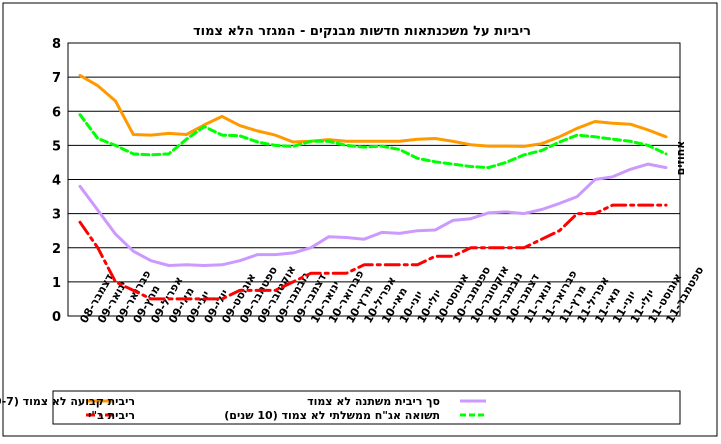 Image resolution: width=721 pixels, height=444 pixels. I want to click on y-tick-label: 6, so click(56, 112).